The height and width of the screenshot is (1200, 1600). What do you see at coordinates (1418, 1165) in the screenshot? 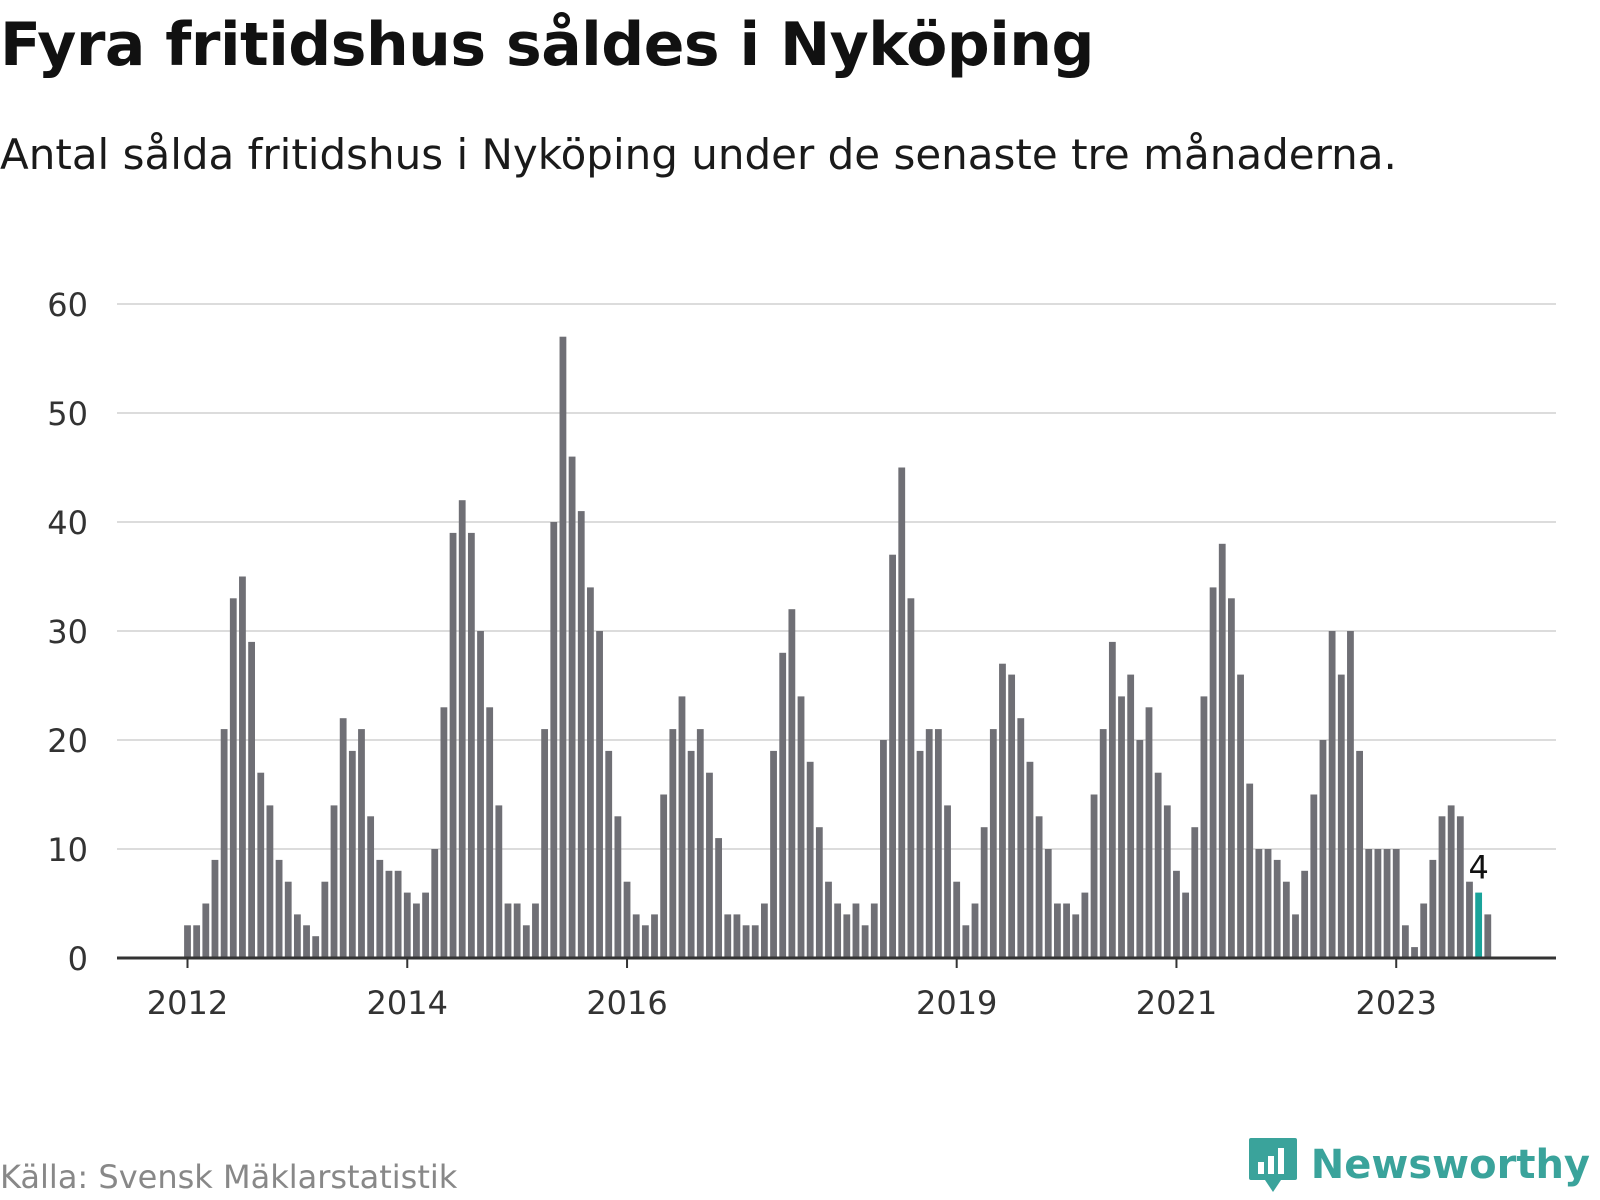
I see `brand-logo: Newsworthy` at bounding box center [1418, 1165].